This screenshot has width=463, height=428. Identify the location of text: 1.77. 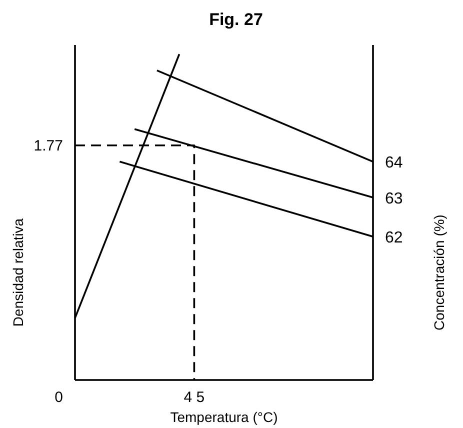
(48, 145).